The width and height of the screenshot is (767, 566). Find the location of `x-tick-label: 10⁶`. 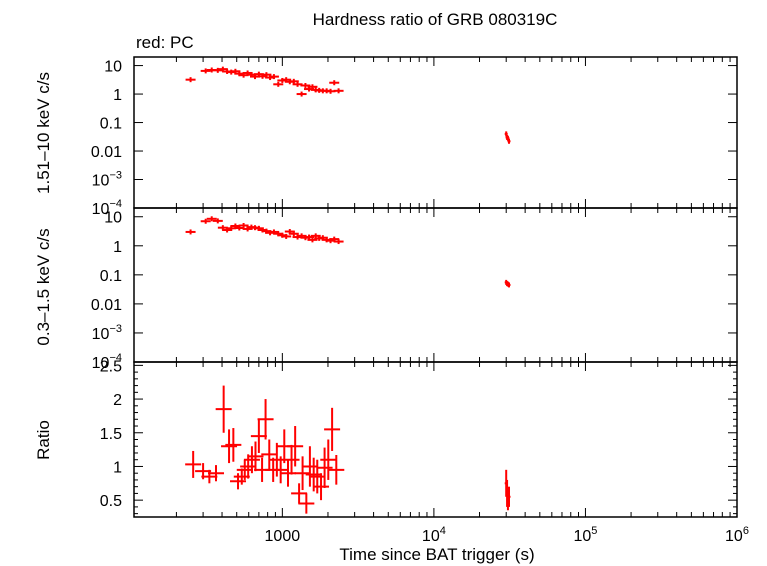

x-tick-label: 10⁶ is located at coordinates (737, 535).